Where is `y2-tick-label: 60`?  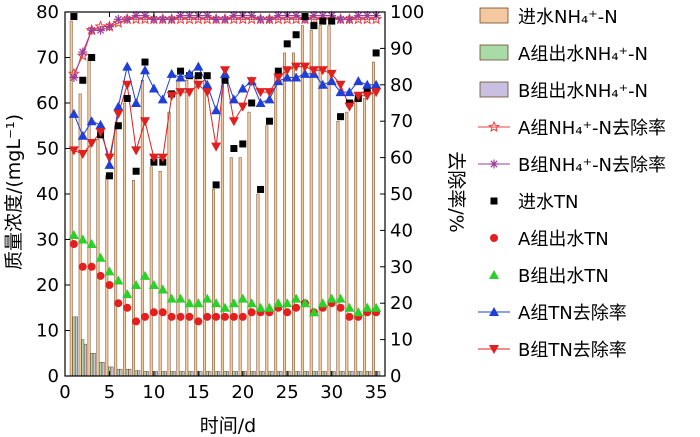
y2-tick-label: 60 is located at coordinates (401, 158).